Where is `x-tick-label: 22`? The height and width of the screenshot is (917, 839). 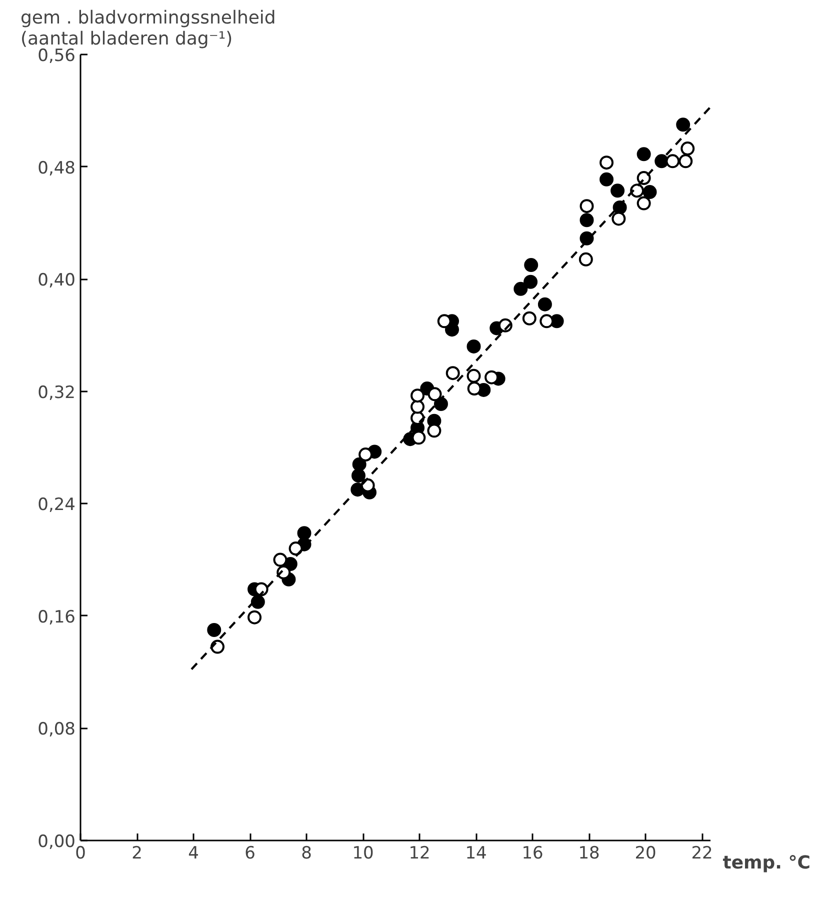 x-tick-label: 22 is located at coordinates (702, 854).